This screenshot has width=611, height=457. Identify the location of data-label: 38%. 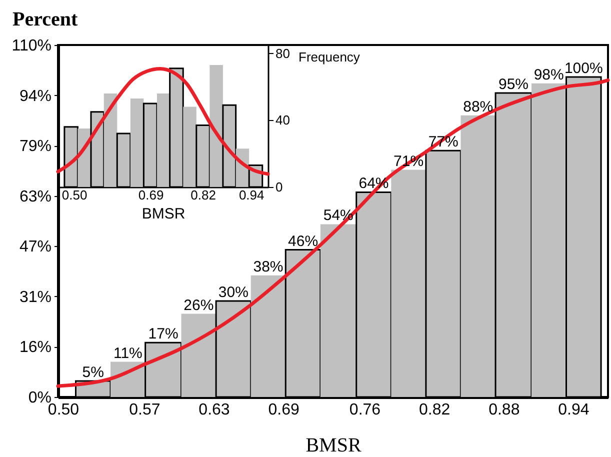
(268, 267).